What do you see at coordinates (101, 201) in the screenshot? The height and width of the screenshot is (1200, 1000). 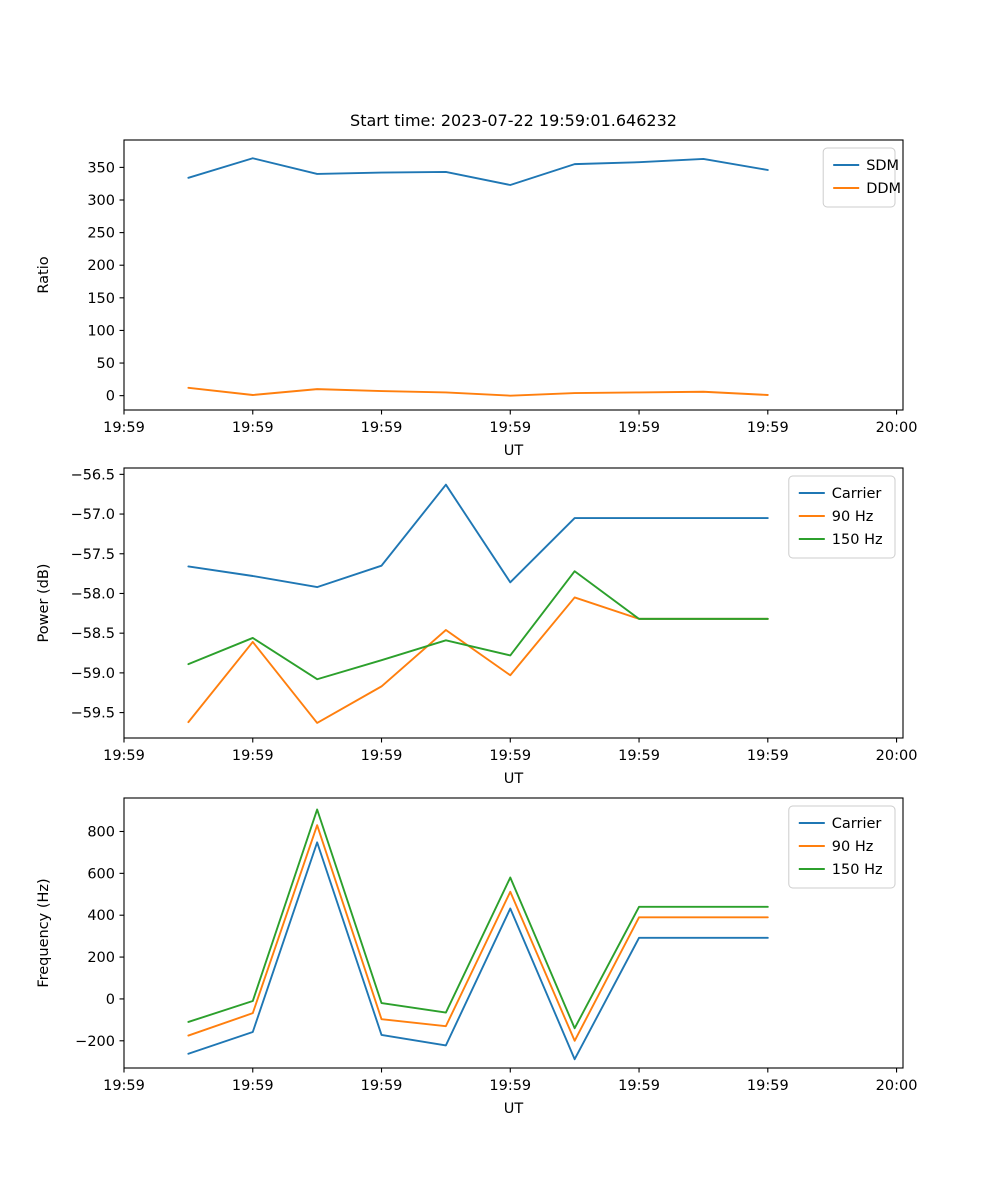 I see `y-tick-label: 300` at bounding box center [101, 201].